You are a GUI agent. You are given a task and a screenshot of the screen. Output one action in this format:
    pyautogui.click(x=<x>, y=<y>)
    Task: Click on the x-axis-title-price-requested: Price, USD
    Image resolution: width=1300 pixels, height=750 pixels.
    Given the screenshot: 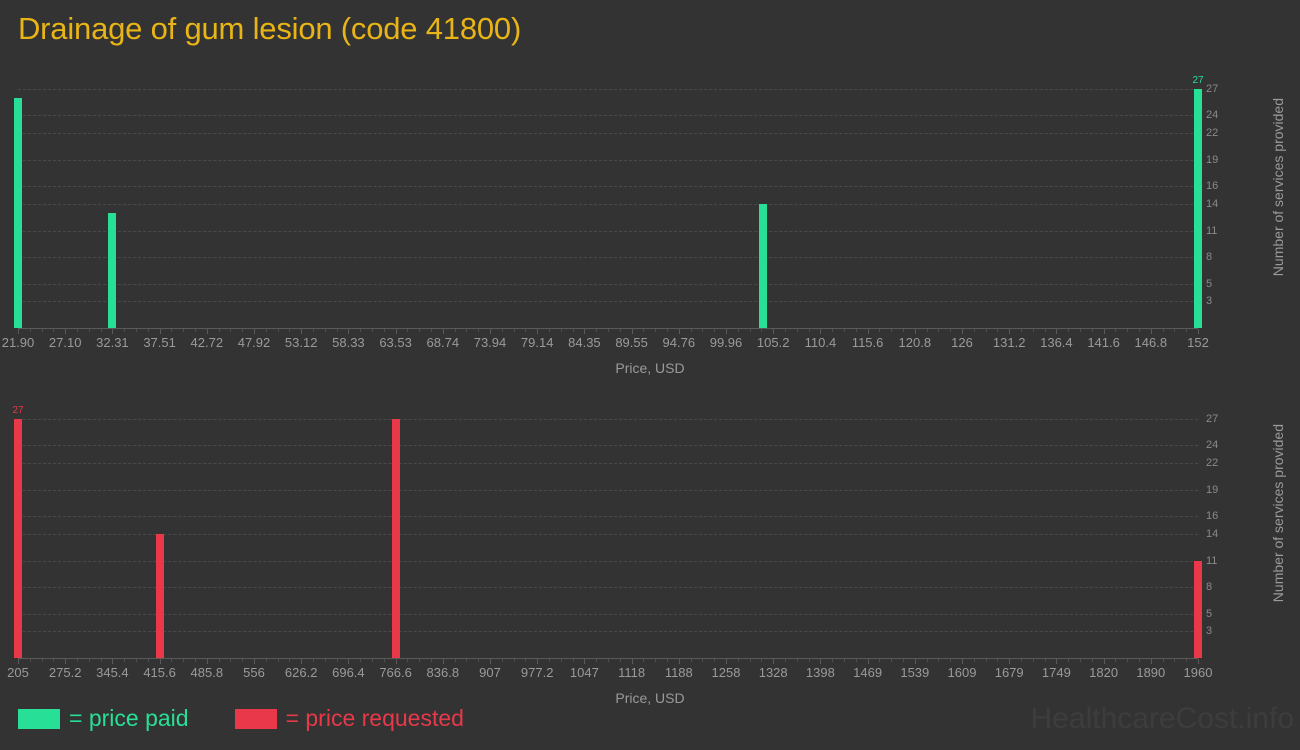 What is the action you would take?
    pyautogui.click(x=650, y=698)
    